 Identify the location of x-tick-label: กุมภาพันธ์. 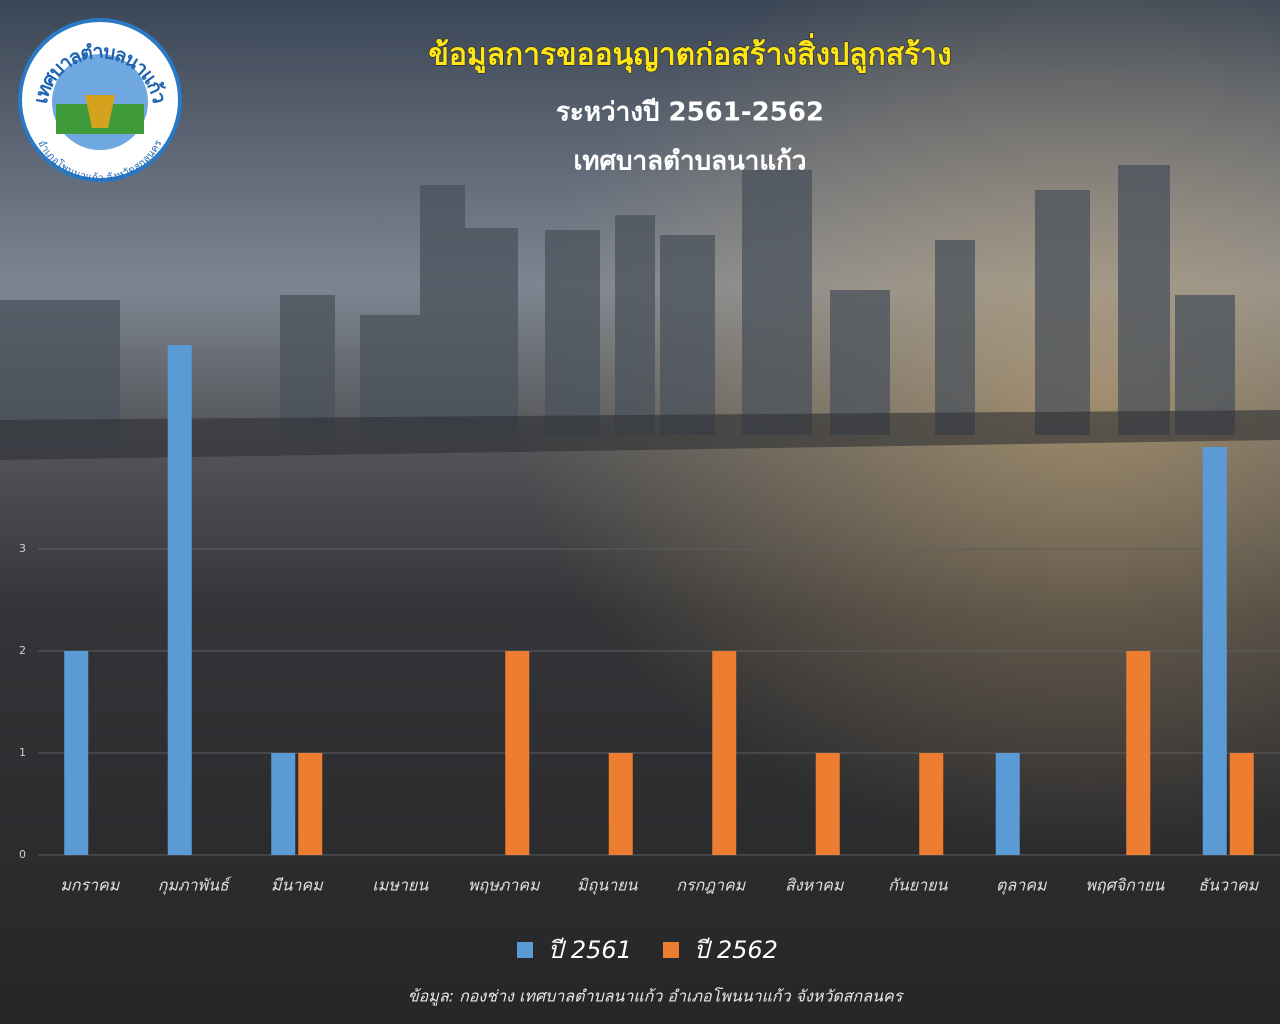
(195, 886).